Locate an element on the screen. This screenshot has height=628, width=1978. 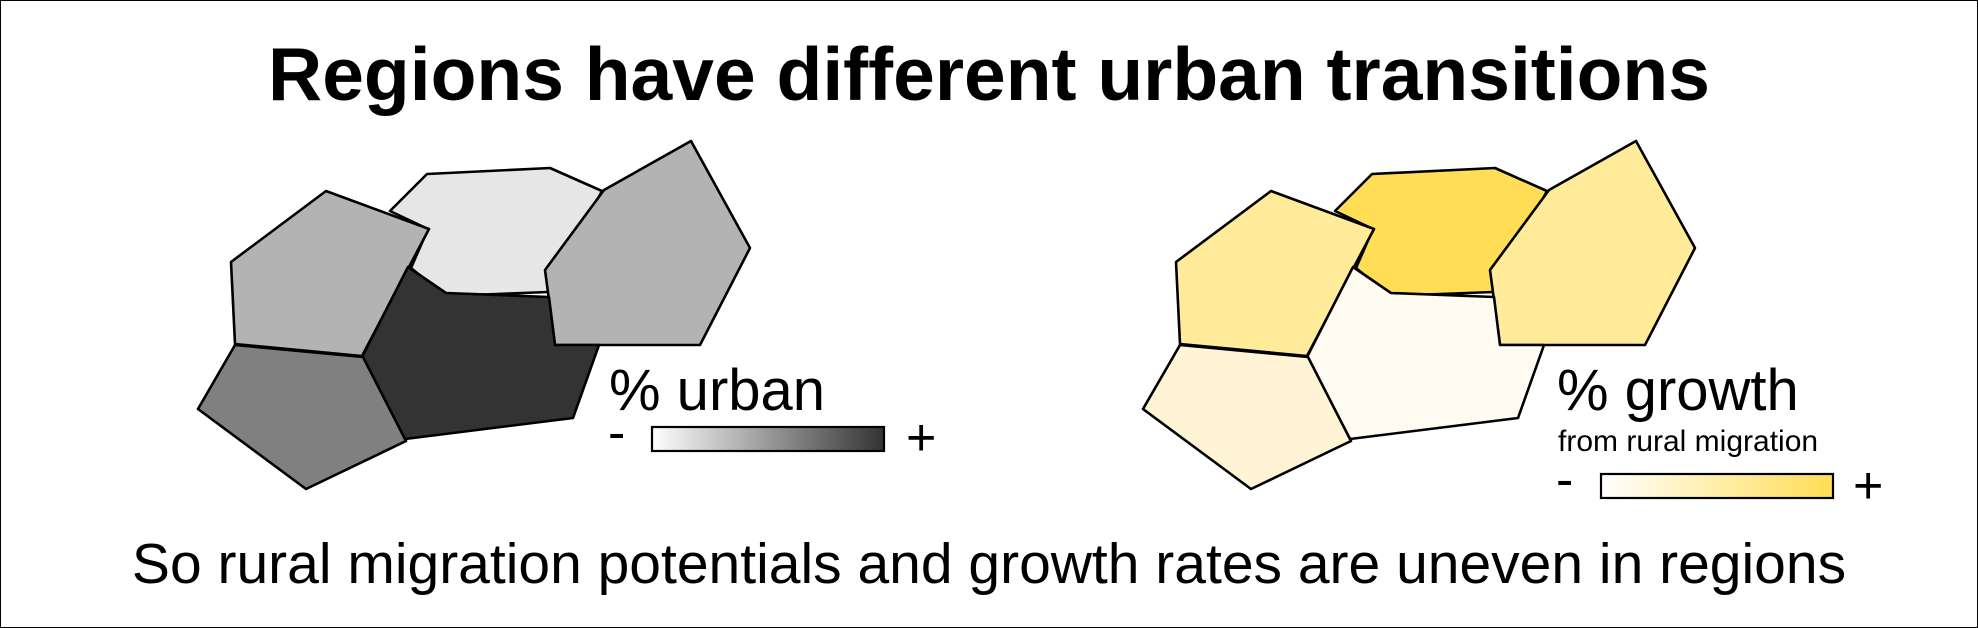
urban-legend-title: % urban is located at coordinates (717, 390).